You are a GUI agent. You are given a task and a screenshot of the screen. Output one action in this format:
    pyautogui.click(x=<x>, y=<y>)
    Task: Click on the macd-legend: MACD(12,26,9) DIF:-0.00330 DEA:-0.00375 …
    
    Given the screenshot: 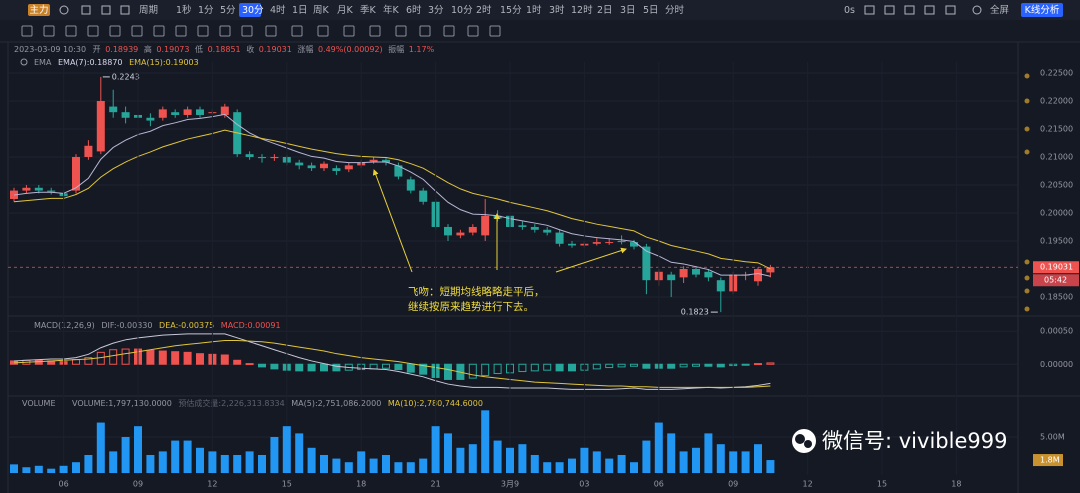 What is the action you would take?
    pyautogui.click(x=157, y=325)
    